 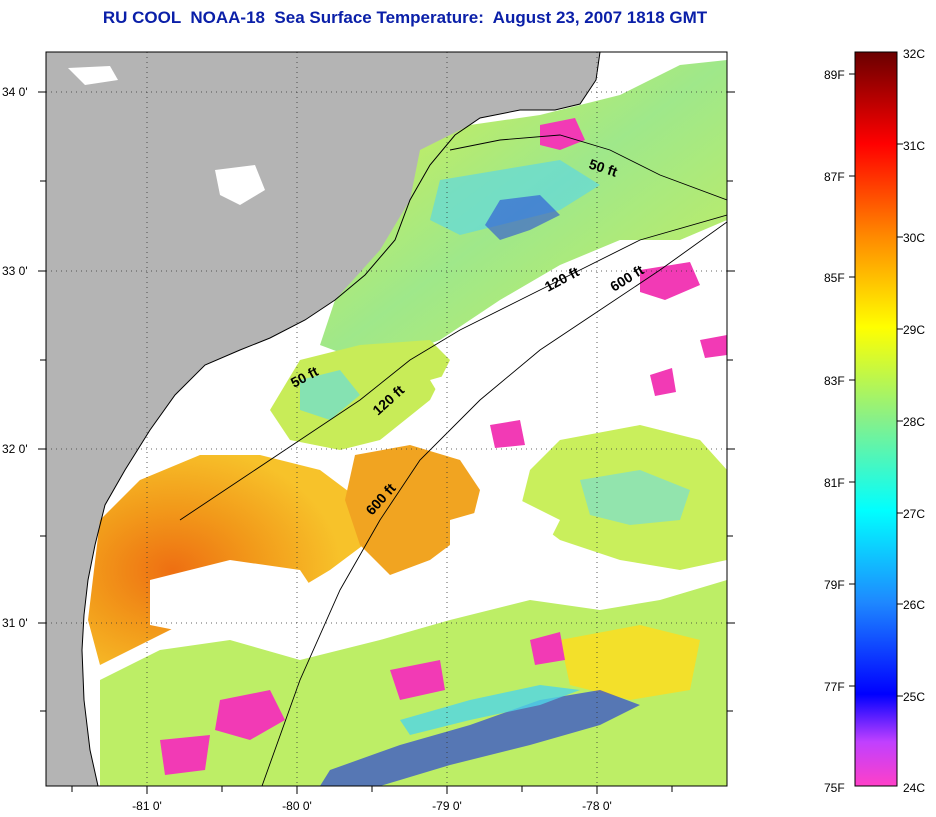 What do you see at coordinates (147, 806) in the screenshot?
I see `lon-tick-label: -81 0'` at bounding box center [147, 806].